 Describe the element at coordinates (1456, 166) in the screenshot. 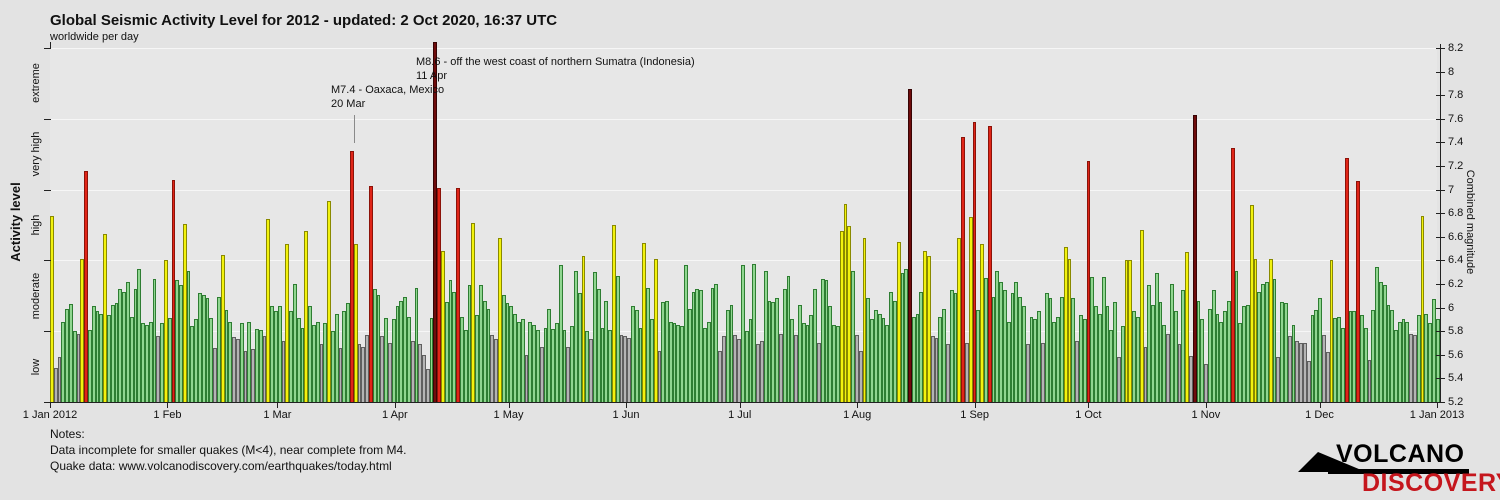

I see `right-tick-label: 7.2` at that location.